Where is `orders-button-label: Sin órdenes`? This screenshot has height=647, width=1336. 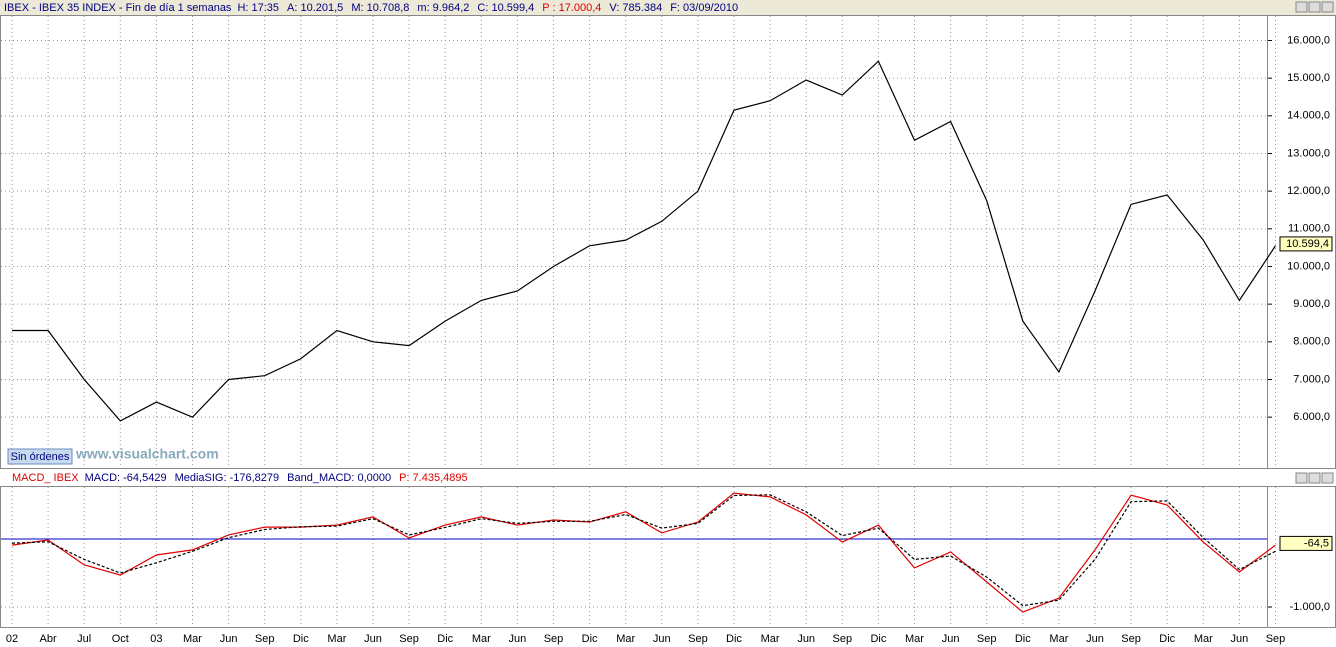
orders-button-label: Sin órdenes is located at coordinates (40, 457).